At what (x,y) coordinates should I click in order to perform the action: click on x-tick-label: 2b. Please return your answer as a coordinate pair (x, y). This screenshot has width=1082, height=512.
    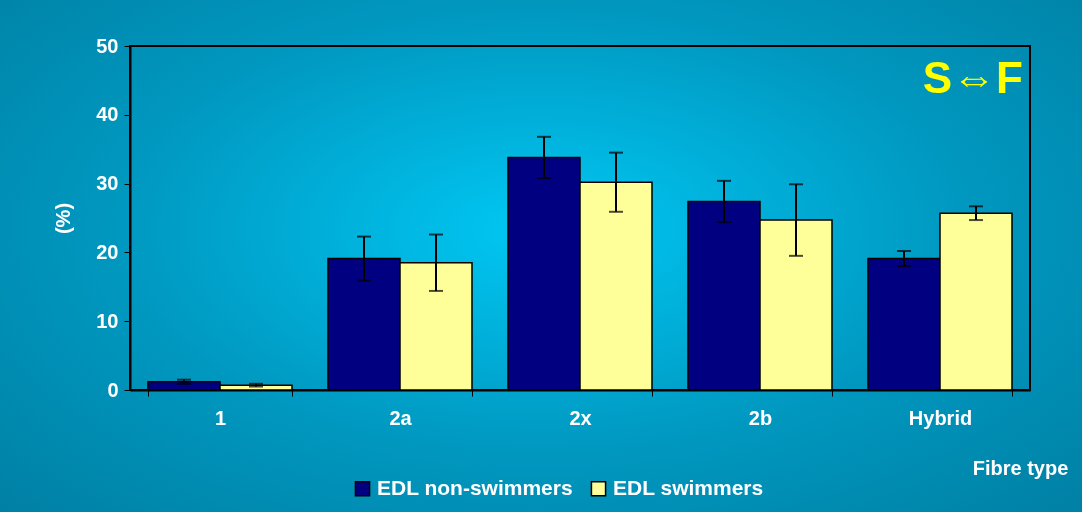
    Looking at the image, I should click on (760, 417).